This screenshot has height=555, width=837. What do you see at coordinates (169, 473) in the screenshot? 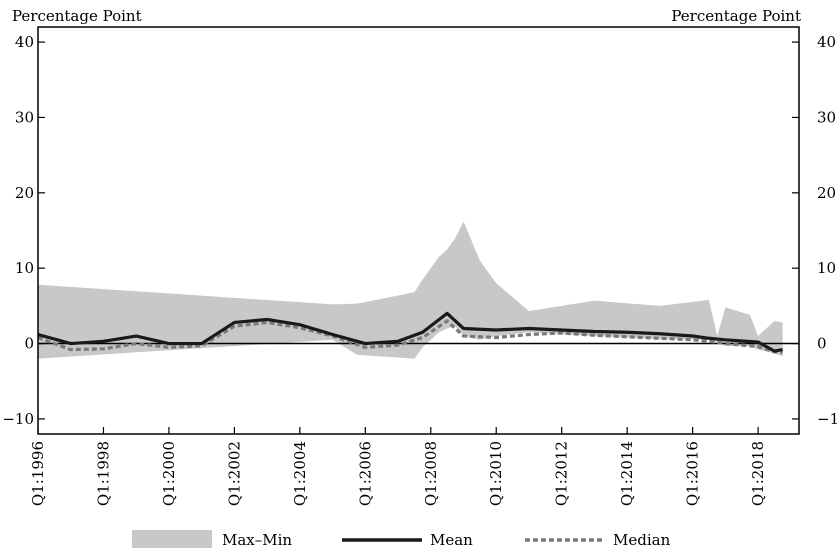
I see `x-tick-label: Q1:2000` at bounding box center [169, 473].